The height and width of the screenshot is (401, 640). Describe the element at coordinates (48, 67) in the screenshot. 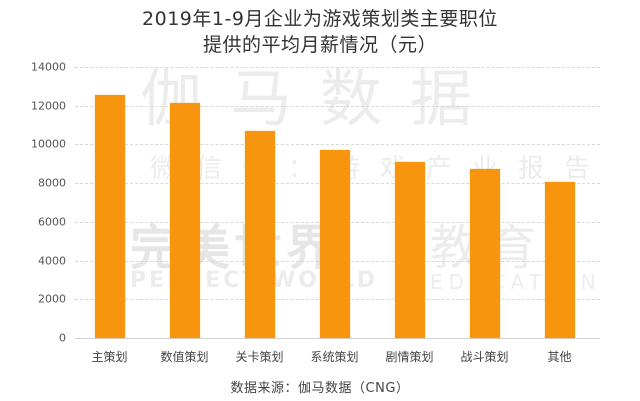

I see `y-tick-label: 14000` at that location.